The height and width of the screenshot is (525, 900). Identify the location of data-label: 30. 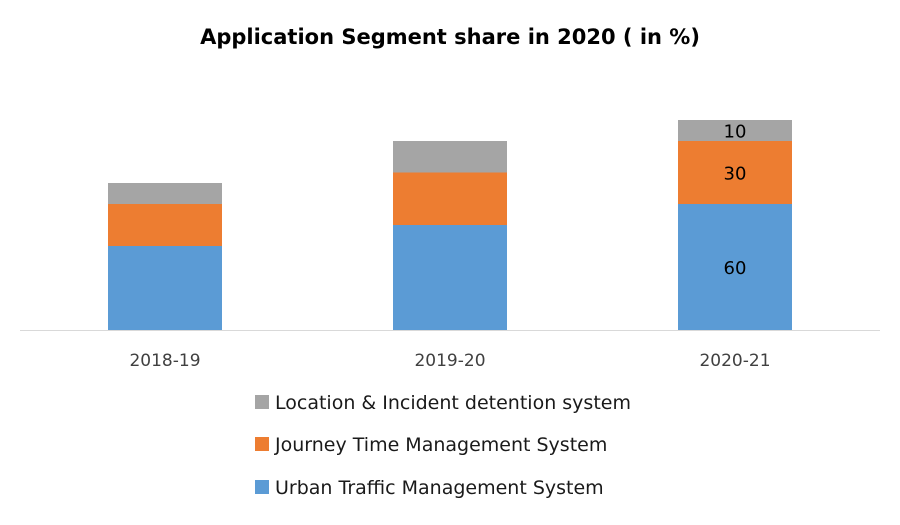
(735, 174).